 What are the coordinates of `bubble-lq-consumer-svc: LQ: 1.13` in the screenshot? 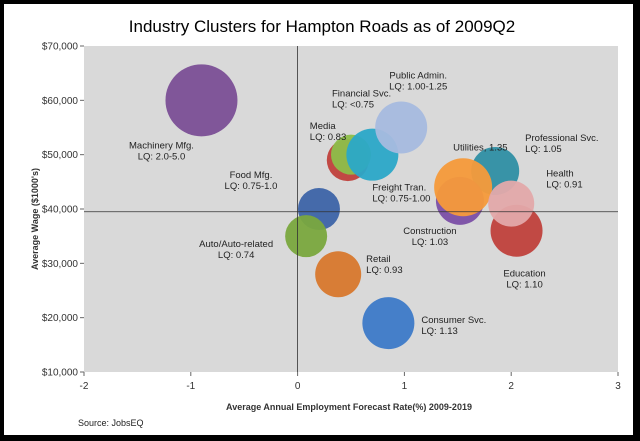 It's located at (439, 331).